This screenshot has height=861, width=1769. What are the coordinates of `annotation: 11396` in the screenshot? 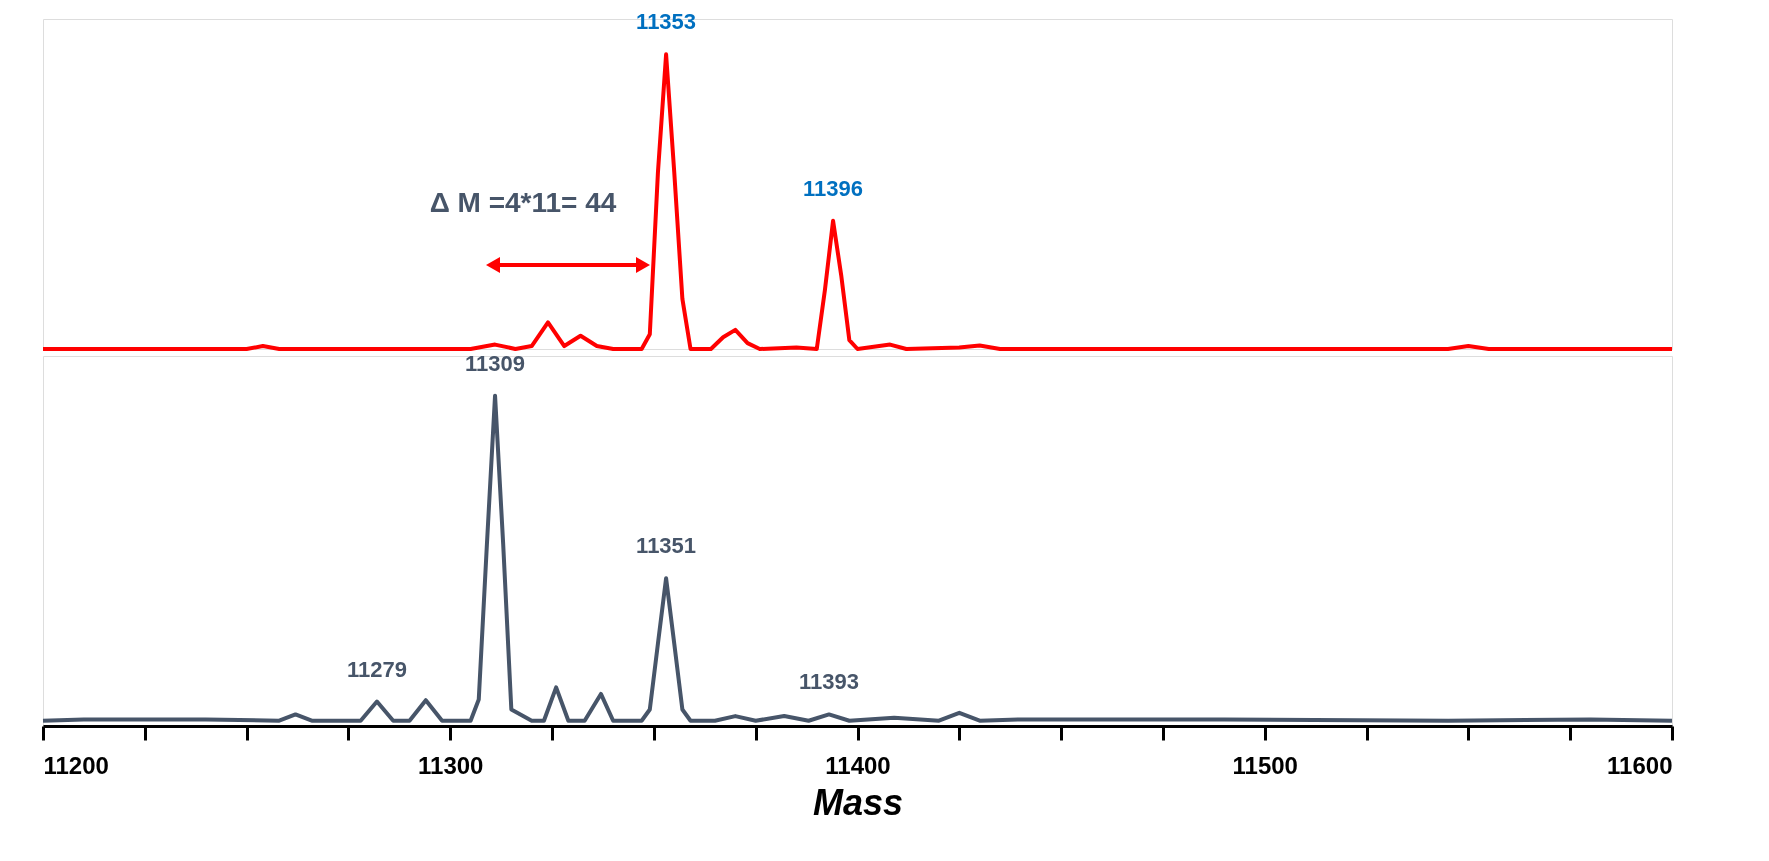 It's located at (833, 188).